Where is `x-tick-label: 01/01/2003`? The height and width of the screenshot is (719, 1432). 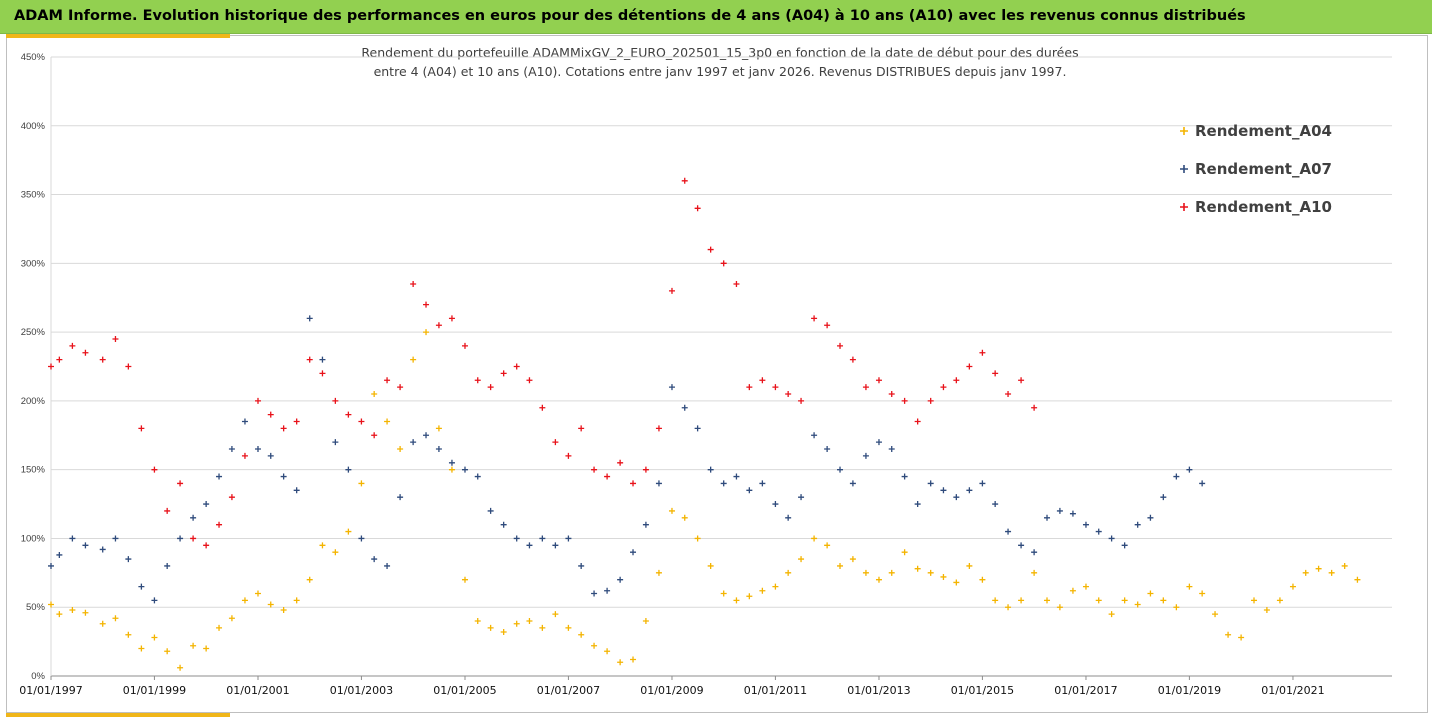
x-tick-label: 01/01/2003 is located at coordinates (361, 690).